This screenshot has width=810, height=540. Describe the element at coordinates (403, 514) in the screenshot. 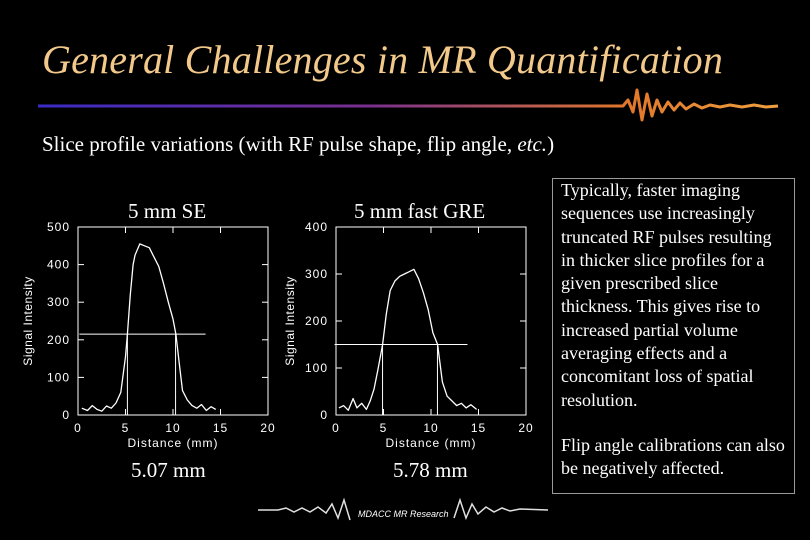

I see `footer-text: MDACC MR Research` at that location.